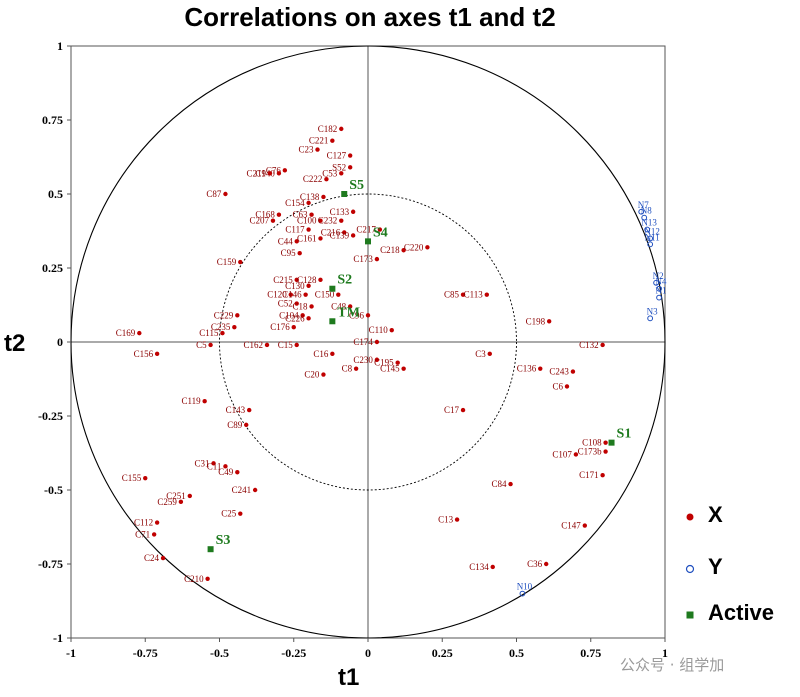 The width and height of the screenshot is (800, 697). I want to click on x-tick-label: 0.5, so click(516, 653).